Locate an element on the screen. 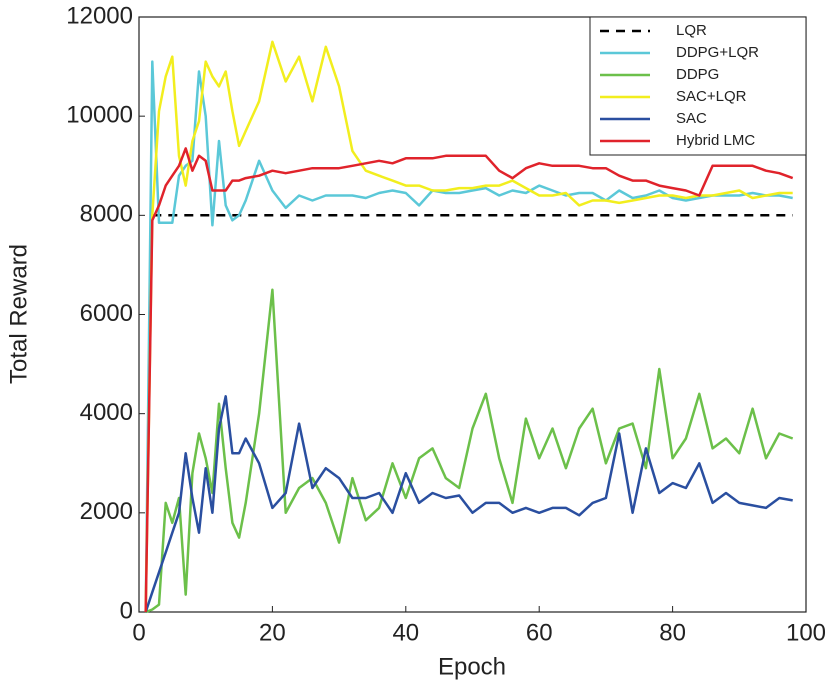  y-tick-label: 12000 is located at coordinates (99, 15).